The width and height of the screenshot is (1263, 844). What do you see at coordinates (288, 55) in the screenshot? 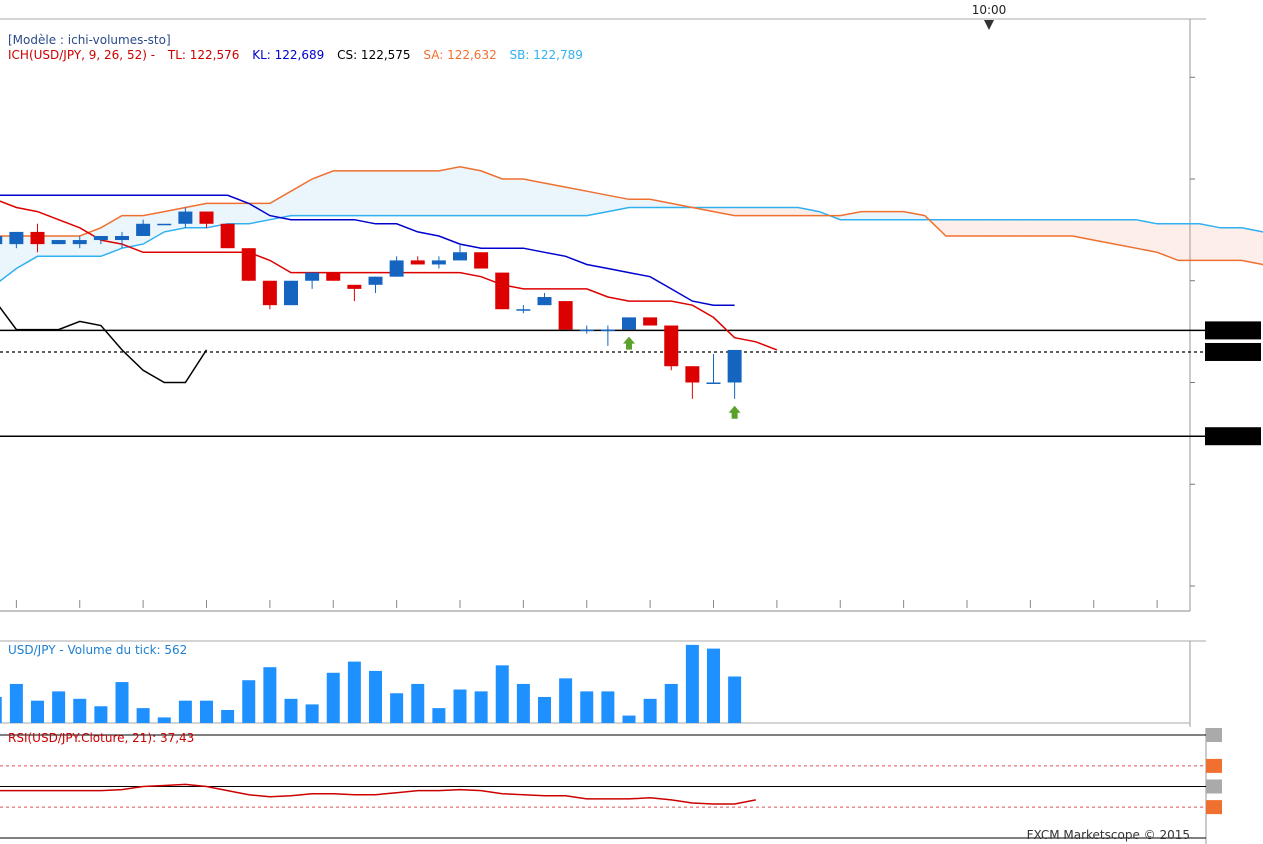
I see `ichimoku-legend-kl: KL: 122,689` at bounding box center [288, 55].